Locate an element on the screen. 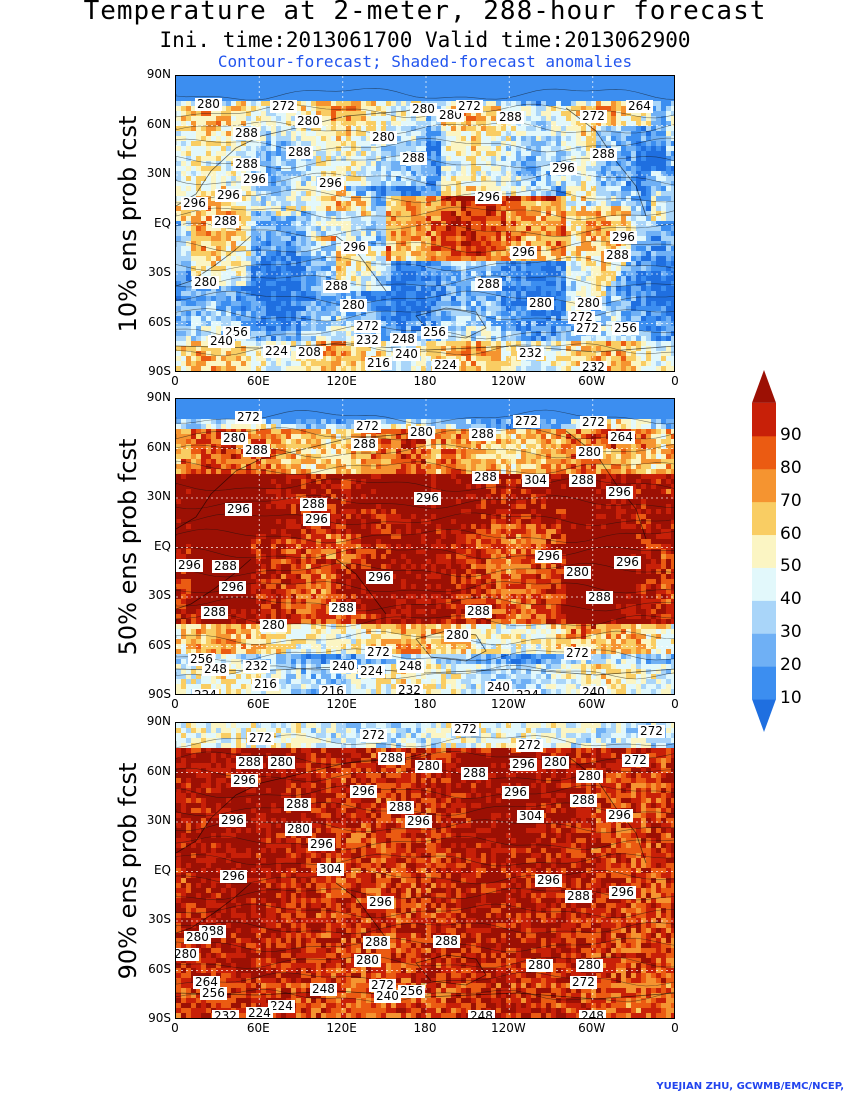  colorbar-level-label: 80 is located at coordinates (791, 467).